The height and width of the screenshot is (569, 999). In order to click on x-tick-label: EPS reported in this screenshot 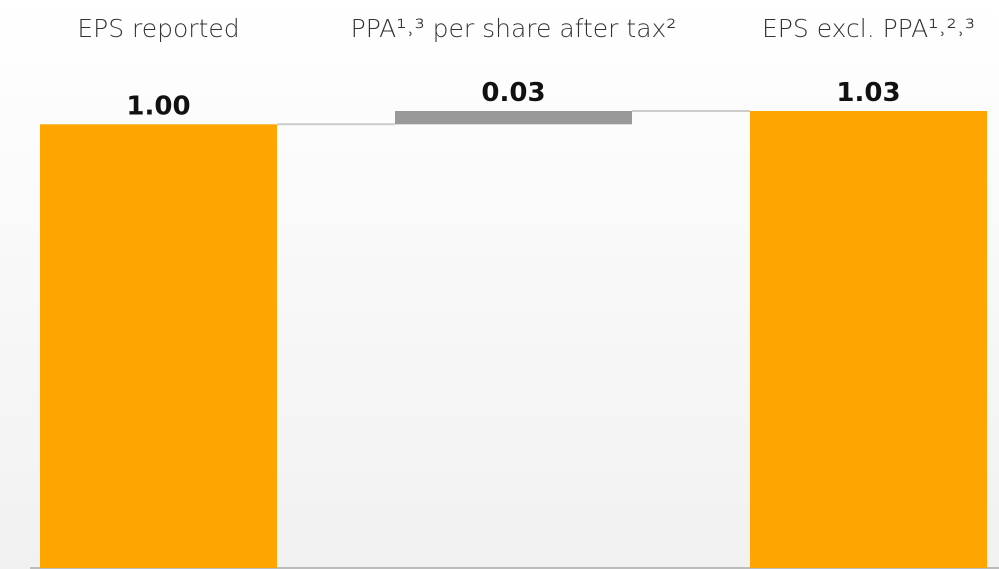, I will do `click(158, 28)`.